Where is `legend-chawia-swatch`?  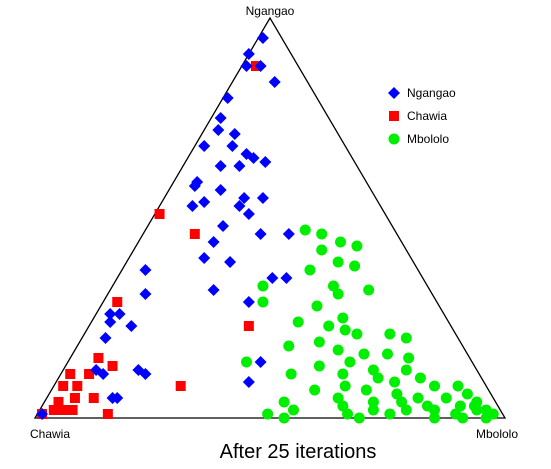
legend-chawia-swatch is located at coordinates (394, 116).